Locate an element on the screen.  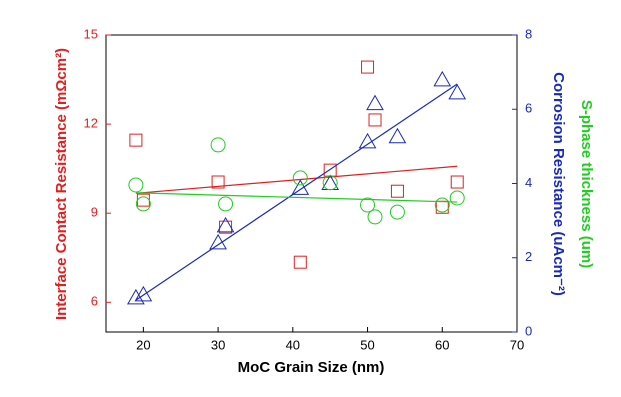
y2-tick-label: 8 is located at coordinates (528, 33).